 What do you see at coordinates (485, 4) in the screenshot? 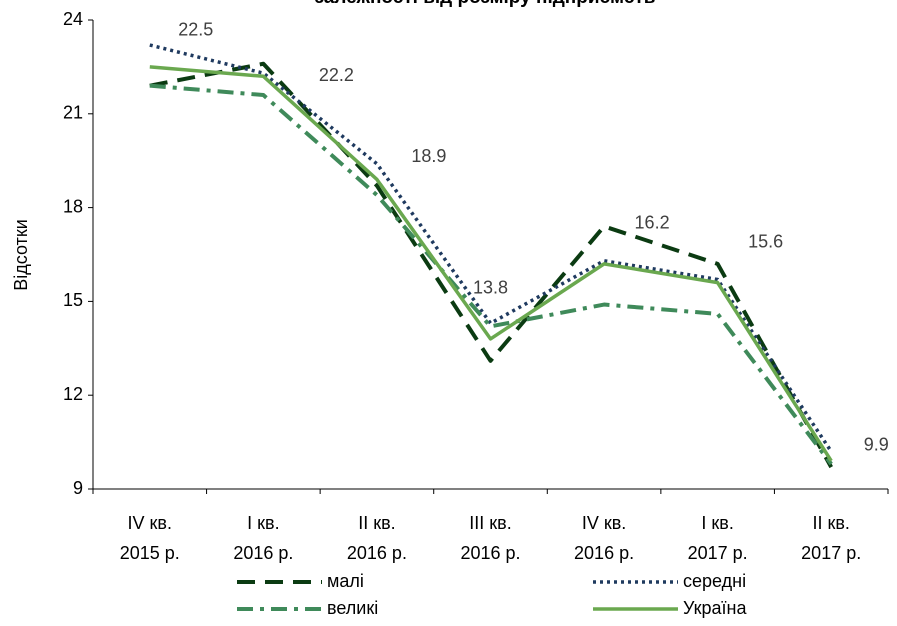
I see `chart-title: залежності від розміру підприємств` at bounding box center [485, 4].